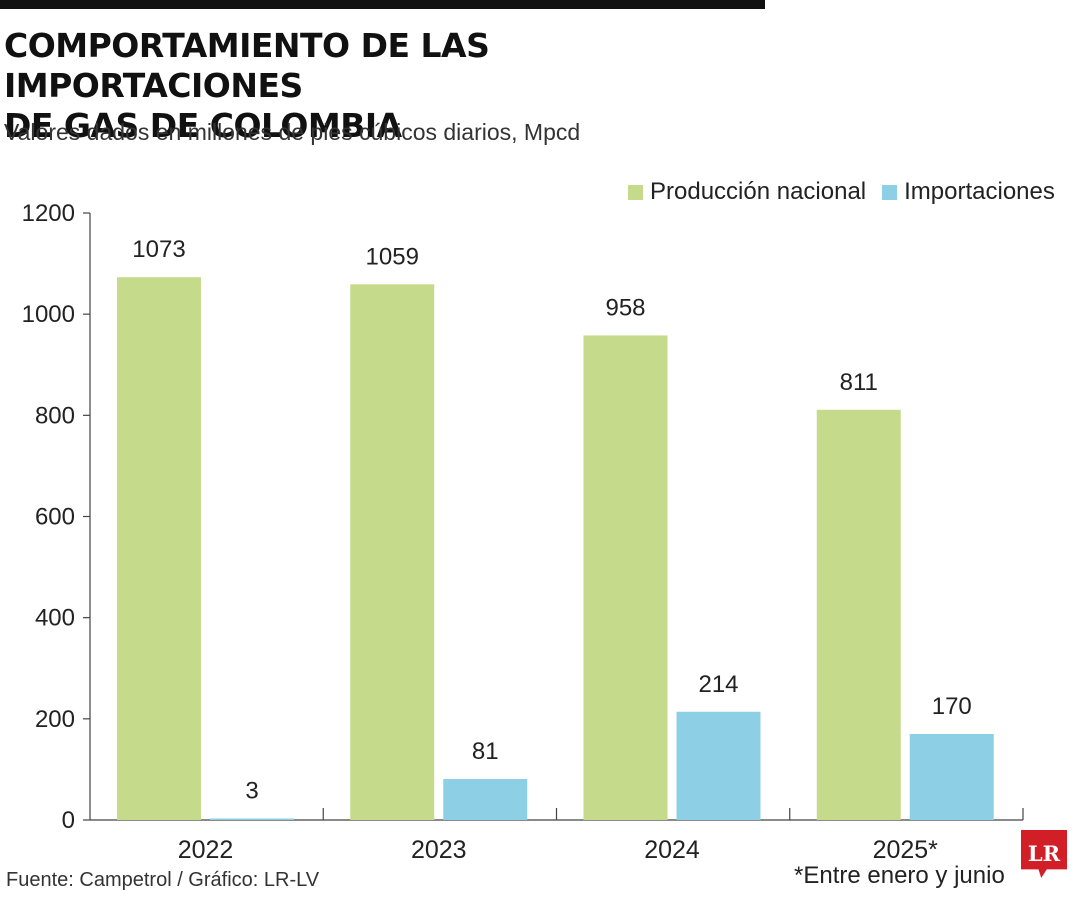 Image resolution: width=1080 pixels, height=900 pixels. I want to click on y-tick-label: 600, so click(55, 517).